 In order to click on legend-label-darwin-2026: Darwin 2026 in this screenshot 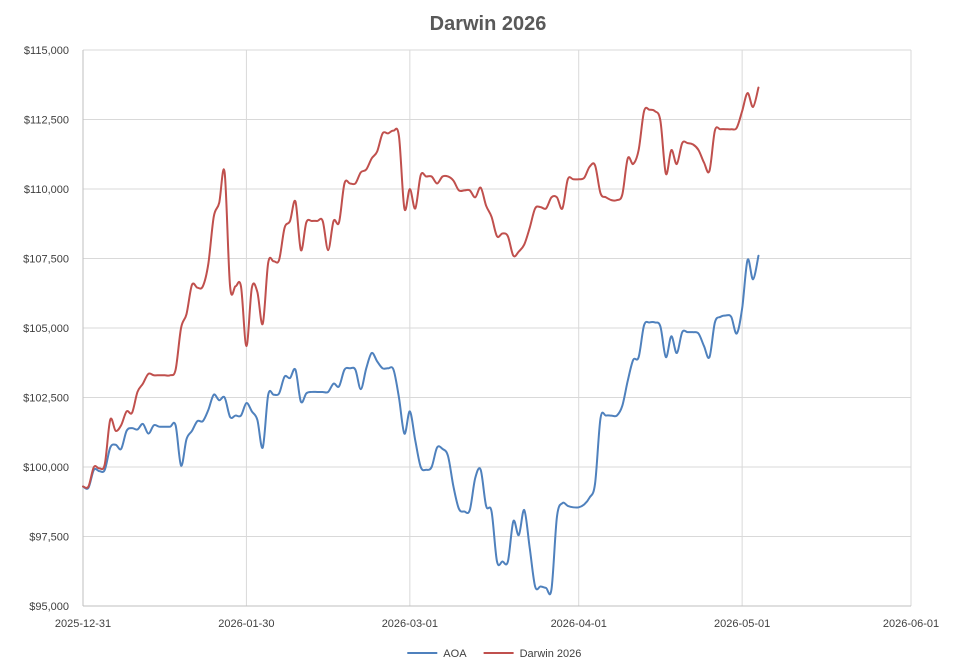, I will do `click(551, 654)`.